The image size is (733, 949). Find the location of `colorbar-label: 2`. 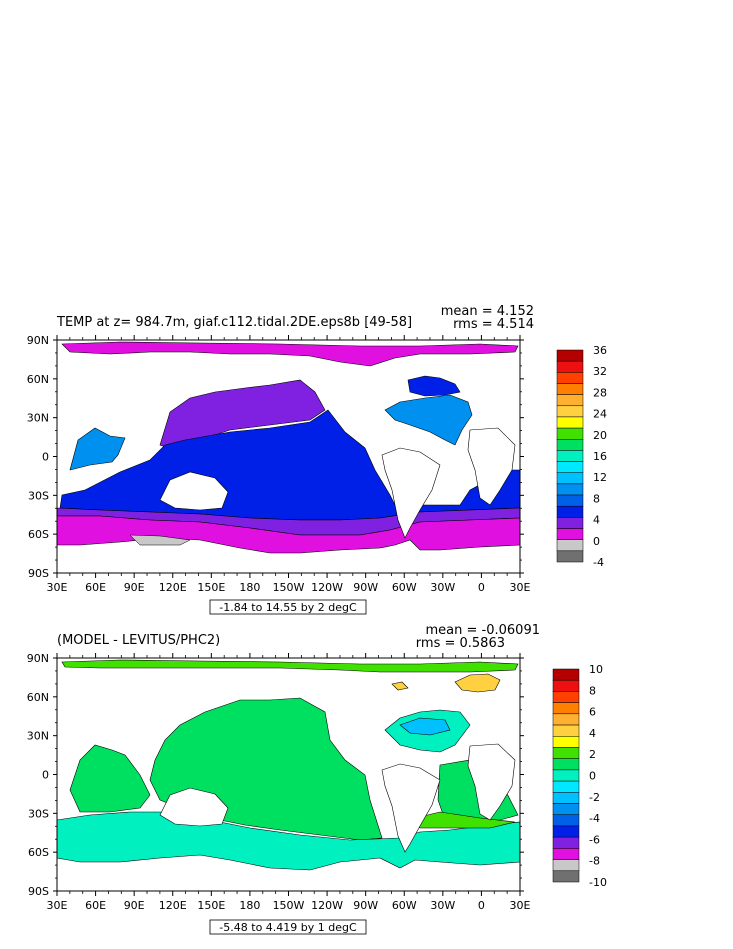

colorbar-label: 2 is located at coordinates (592, 754).